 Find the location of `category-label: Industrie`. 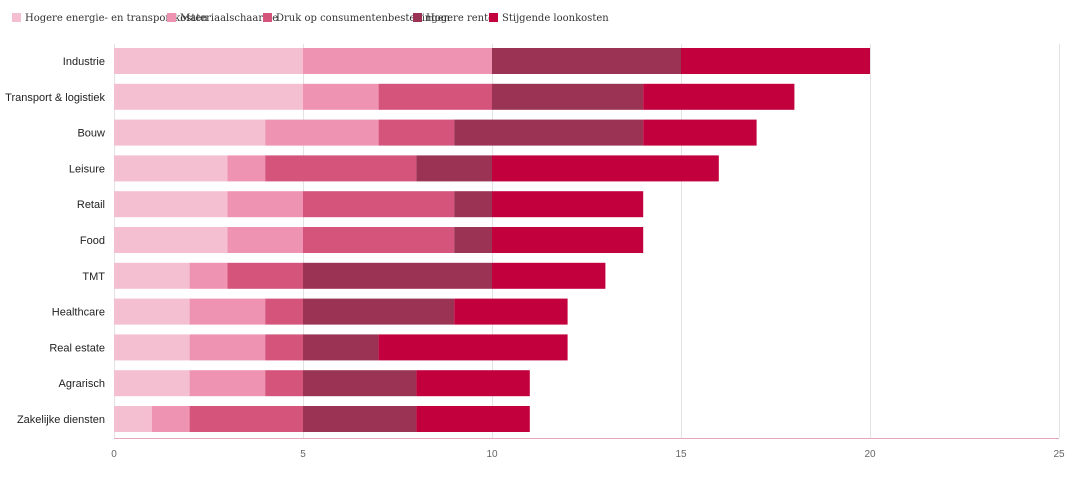

category-label: Industrie is located at coordinates (84, 62).